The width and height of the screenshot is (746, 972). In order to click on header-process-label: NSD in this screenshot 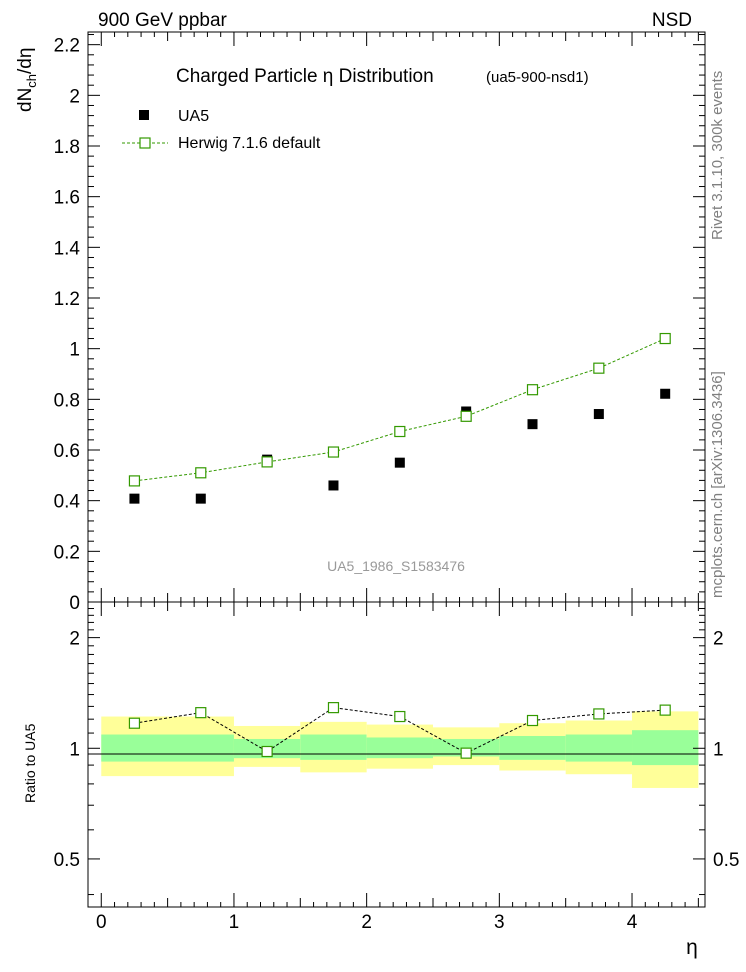, I will do `click(672, 20)`.